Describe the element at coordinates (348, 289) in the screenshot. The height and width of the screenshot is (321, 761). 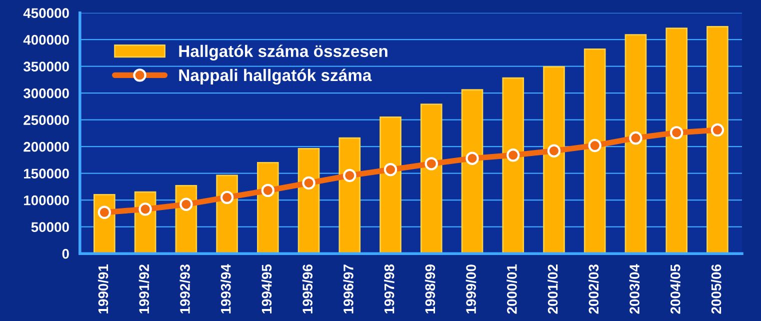
I see `x-tick-label: 1996/97` at that location.